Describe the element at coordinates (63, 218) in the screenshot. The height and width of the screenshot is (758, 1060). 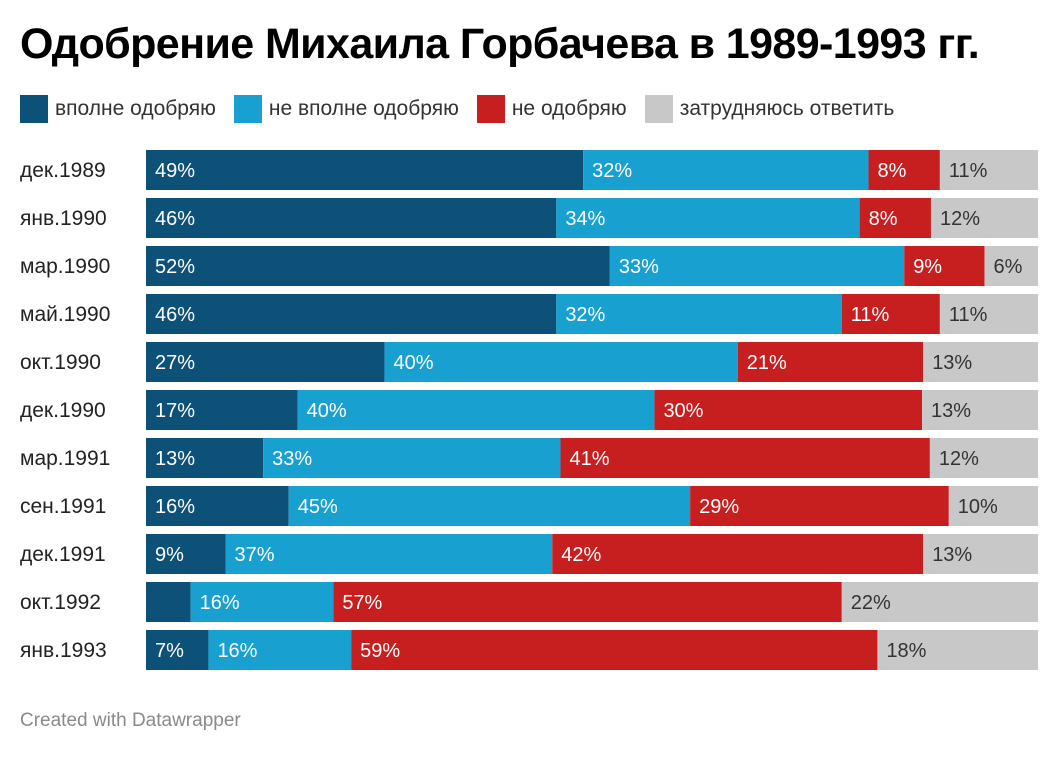
I see `category-label: янв.1990` at that location.